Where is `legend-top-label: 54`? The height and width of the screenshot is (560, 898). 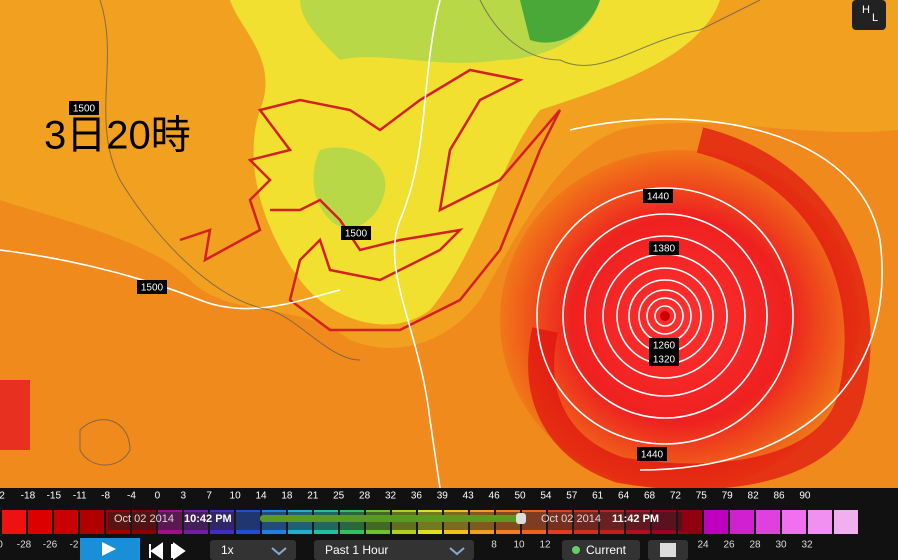 legend-top-label: 54 is located at coordinates (546, 496).